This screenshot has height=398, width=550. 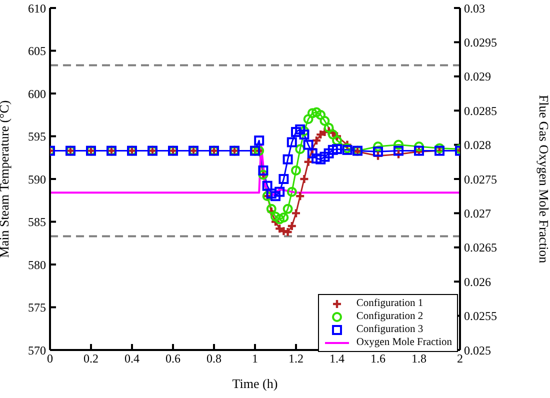 I want to click on y2-tick-label: 0.0275, so click(x=480, y=179).